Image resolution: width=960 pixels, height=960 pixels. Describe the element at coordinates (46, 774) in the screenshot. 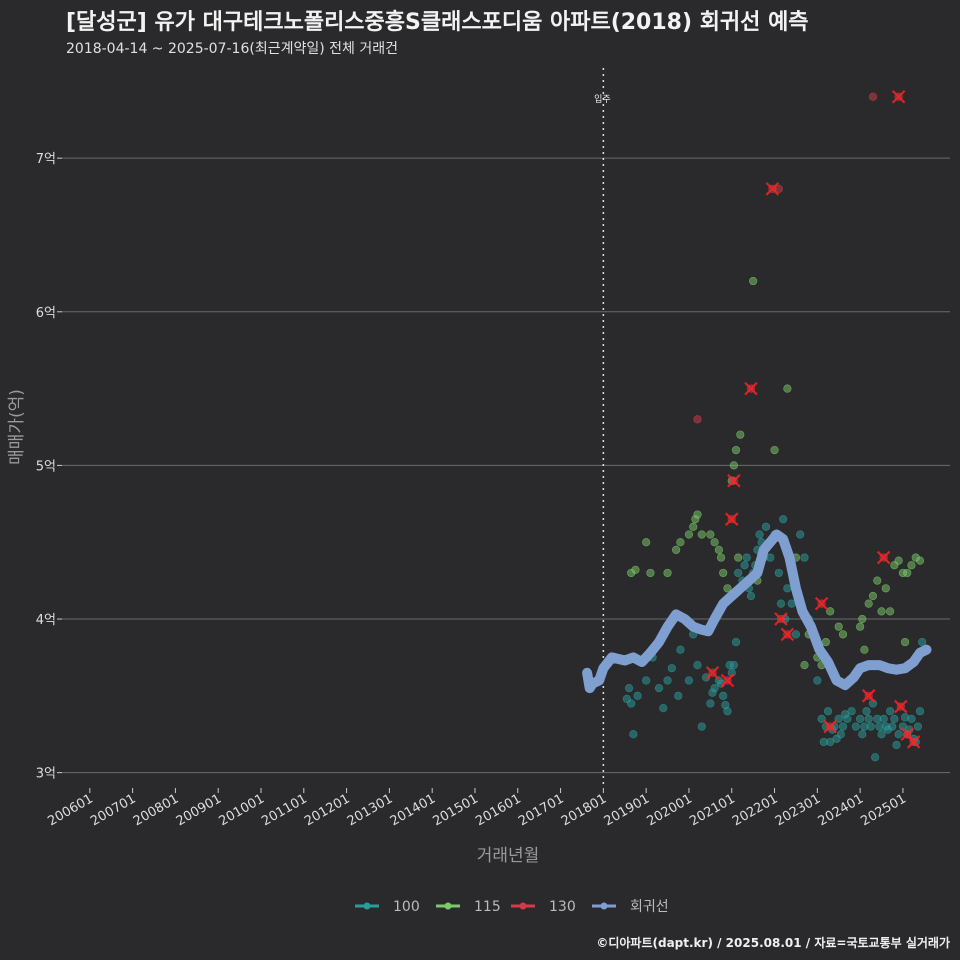

I see `y-tick-label: 3억` at that location.